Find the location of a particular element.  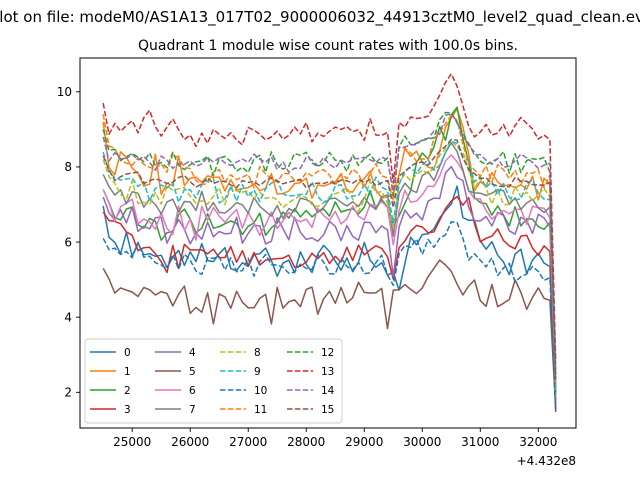

x-tick-label: 32000 is located at coordinates (538, 442).